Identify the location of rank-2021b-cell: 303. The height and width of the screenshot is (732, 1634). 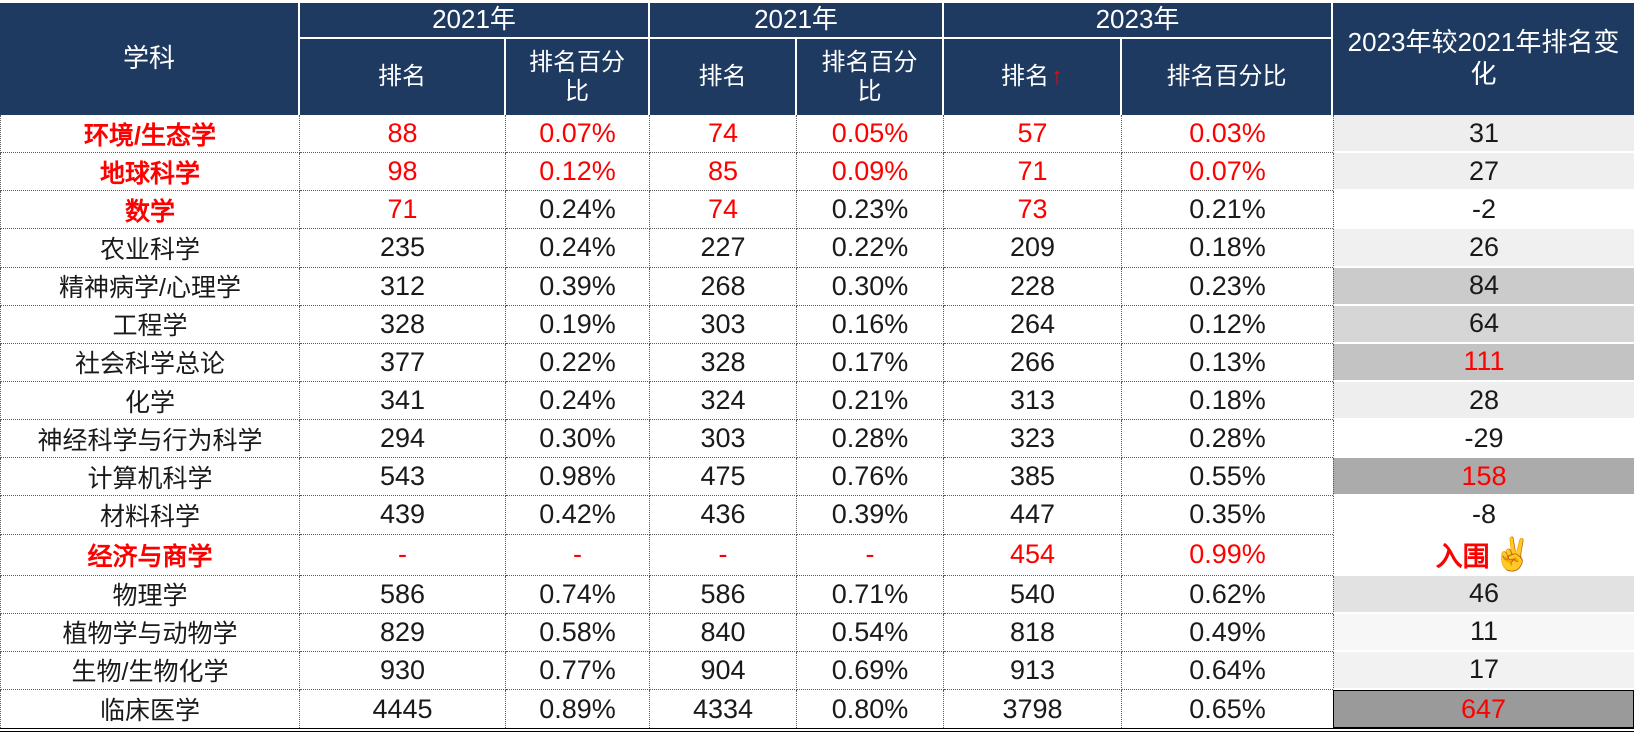
(723, 324).